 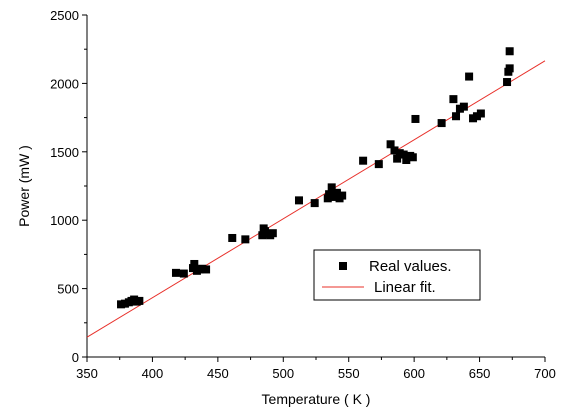 What do you see at coordinates (283, 373) in the screenshot?
I see `x-tick-label: 500` at bounding box center [283, 373].